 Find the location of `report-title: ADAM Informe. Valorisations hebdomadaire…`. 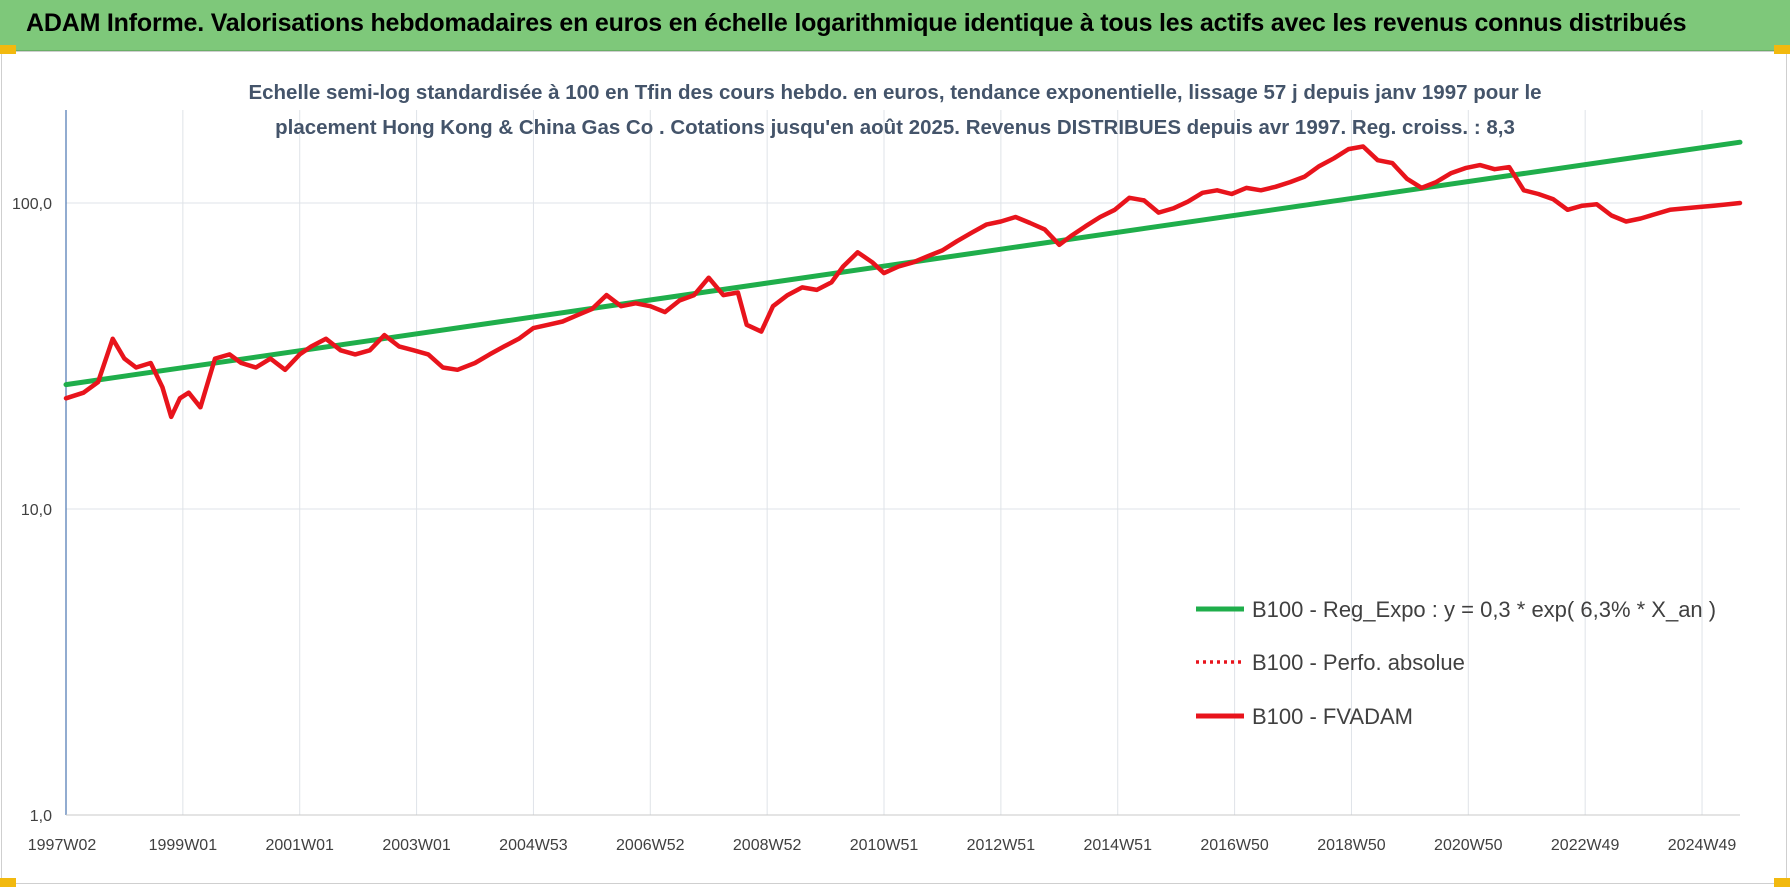

report-title: ADAM Informe. Valorisations hebdomadaire… is located at coordinates (856, 23).